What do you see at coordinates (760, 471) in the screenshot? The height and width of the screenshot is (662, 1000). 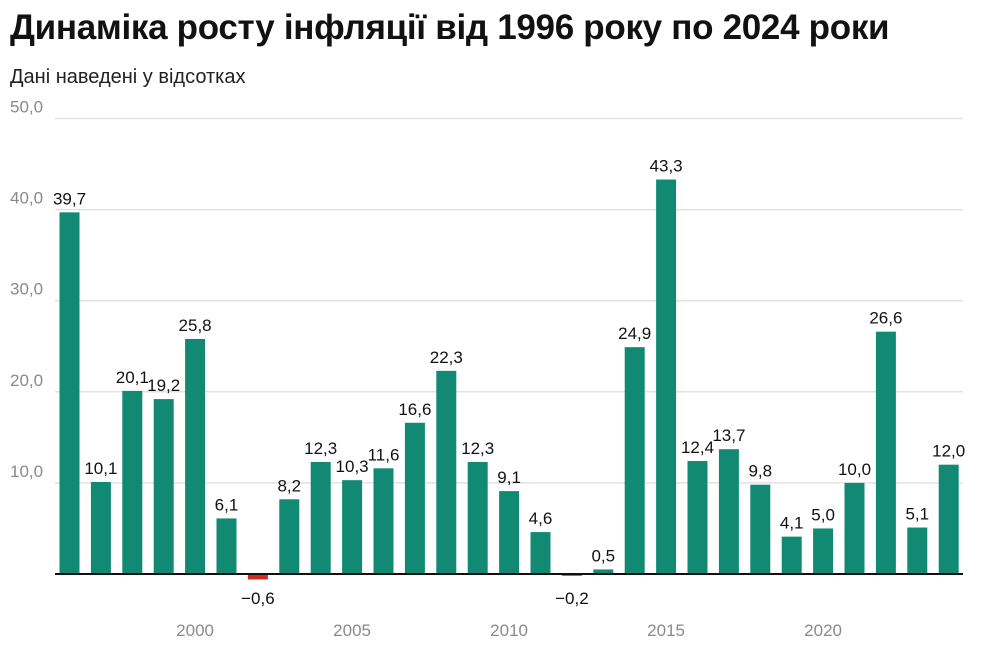 I see `data-label: 9,8` at bounding box center [760, 471].